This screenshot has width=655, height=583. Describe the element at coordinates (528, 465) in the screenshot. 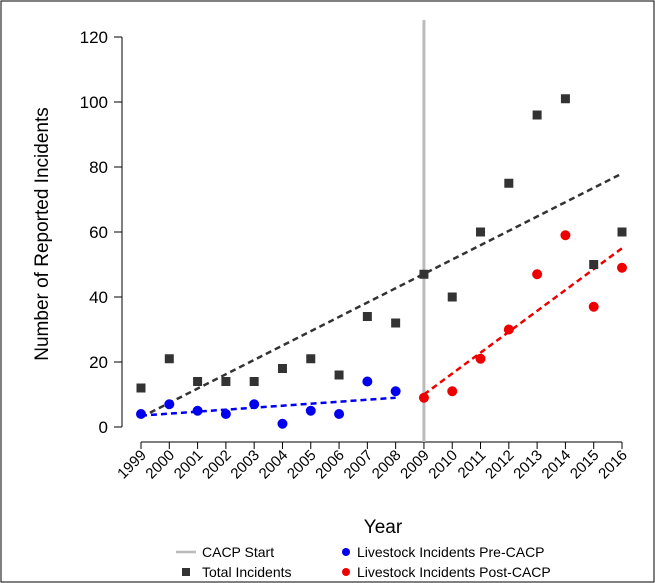

I see `x-tick-label: 2013` at that location.